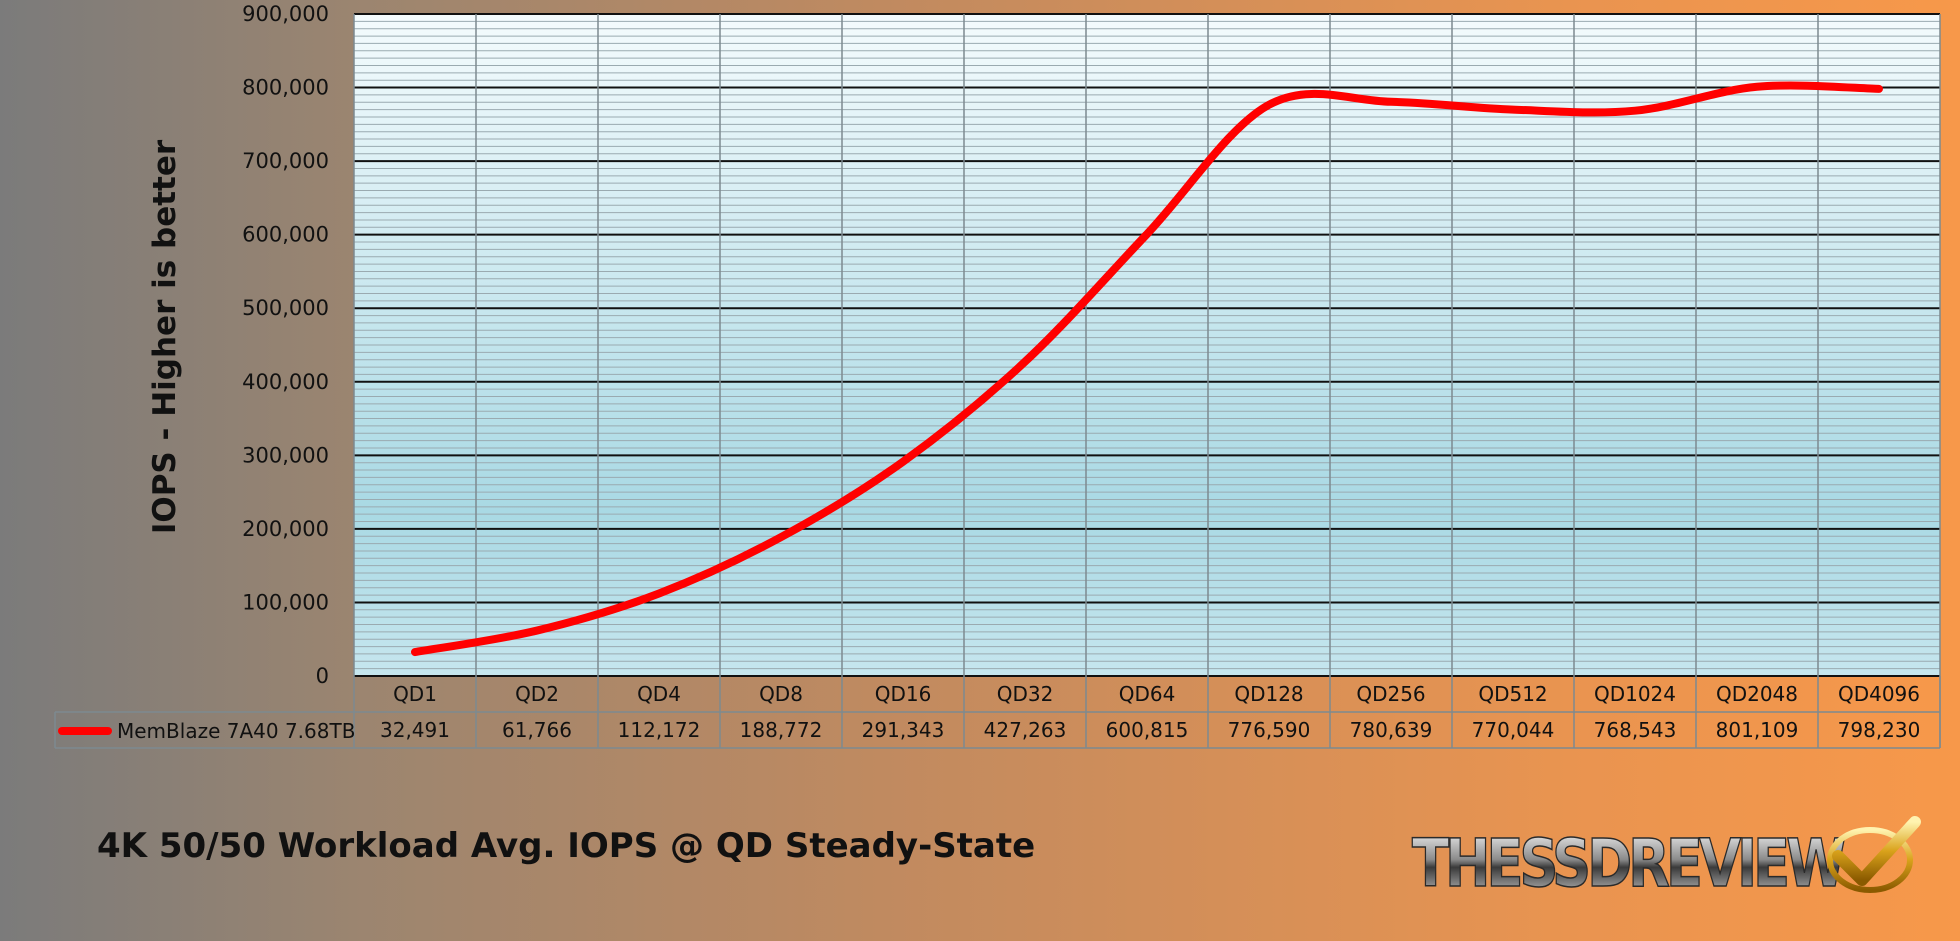 The image size is (1960, 941). Describe the element at coordinates (1390, 694) in the screenshot. I see `x-tick-label: QD256` at that location.